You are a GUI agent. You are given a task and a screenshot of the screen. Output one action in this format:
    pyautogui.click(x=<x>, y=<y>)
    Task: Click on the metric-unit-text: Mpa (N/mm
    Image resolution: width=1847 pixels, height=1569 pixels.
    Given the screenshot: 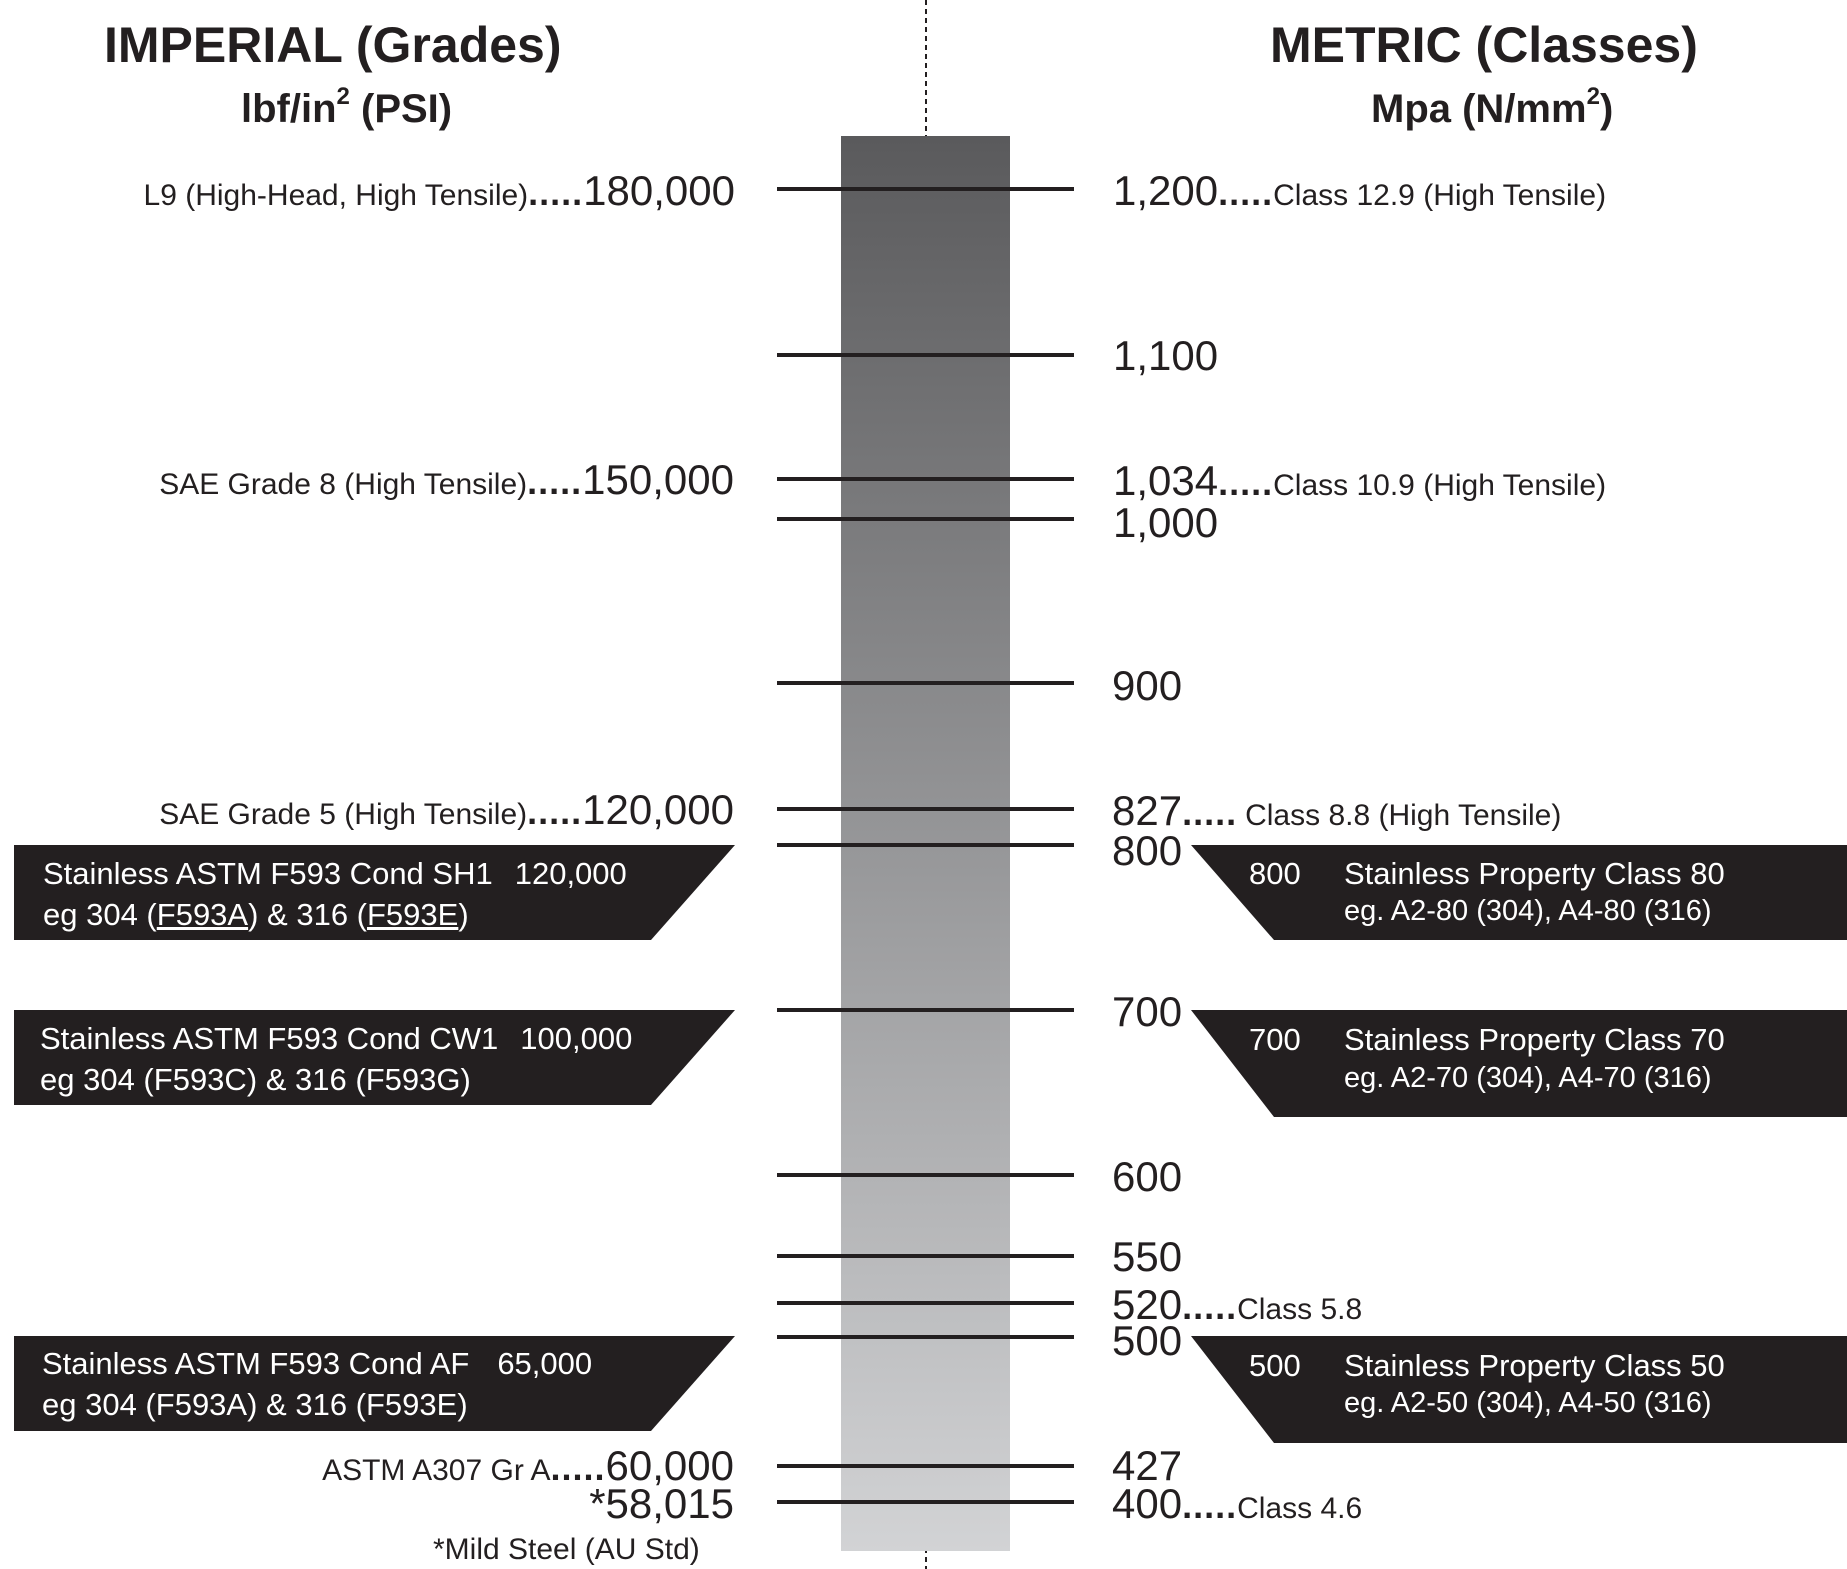 What is the action you would take?
    pyautogui.click(x=1479, y=109)
    